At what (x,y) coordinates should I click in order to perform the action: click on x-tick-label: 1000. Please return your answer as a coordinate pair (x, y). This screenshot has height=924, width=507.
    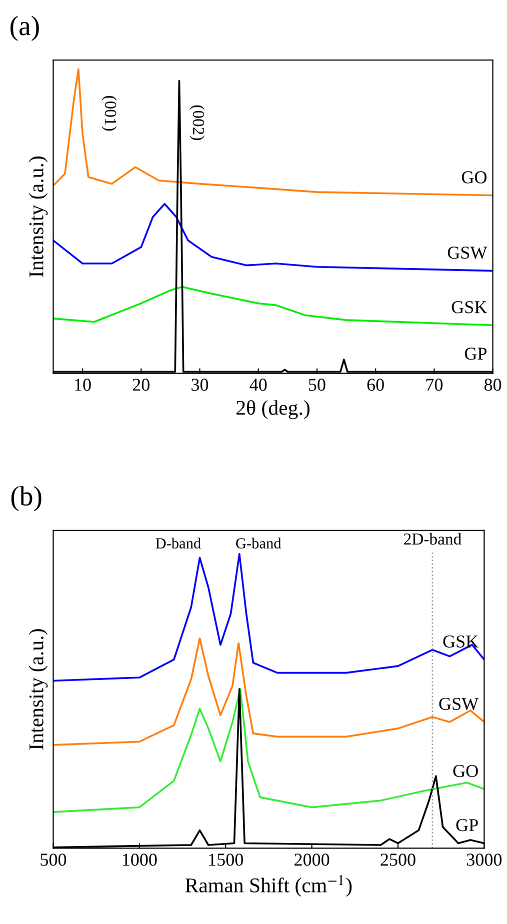
    Looking at the image, I should click on (139, 860).